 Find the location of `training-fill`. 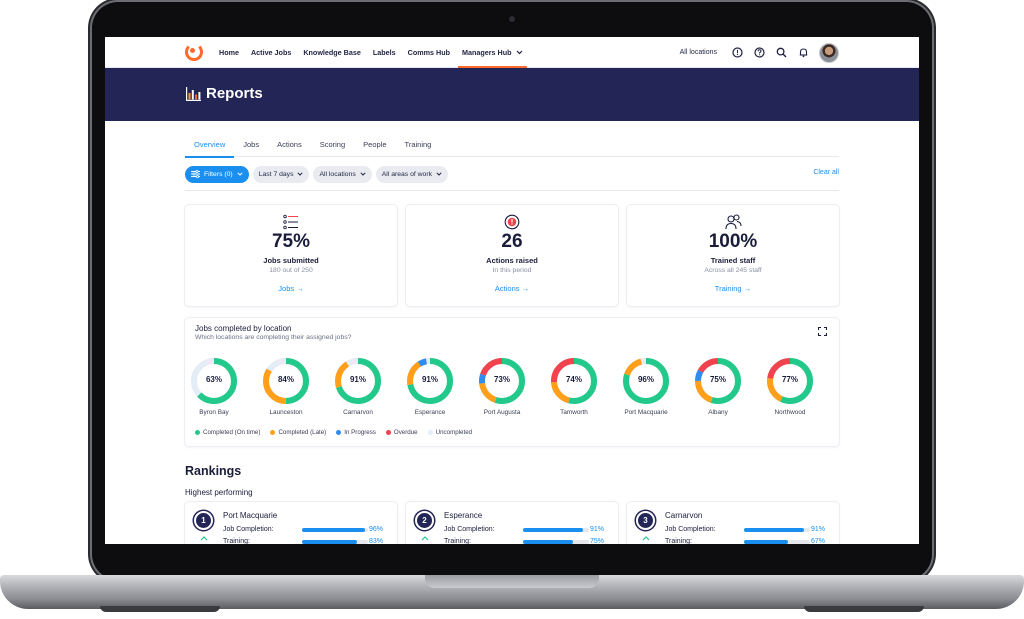

training-fill is located at coordinates (548, 542).